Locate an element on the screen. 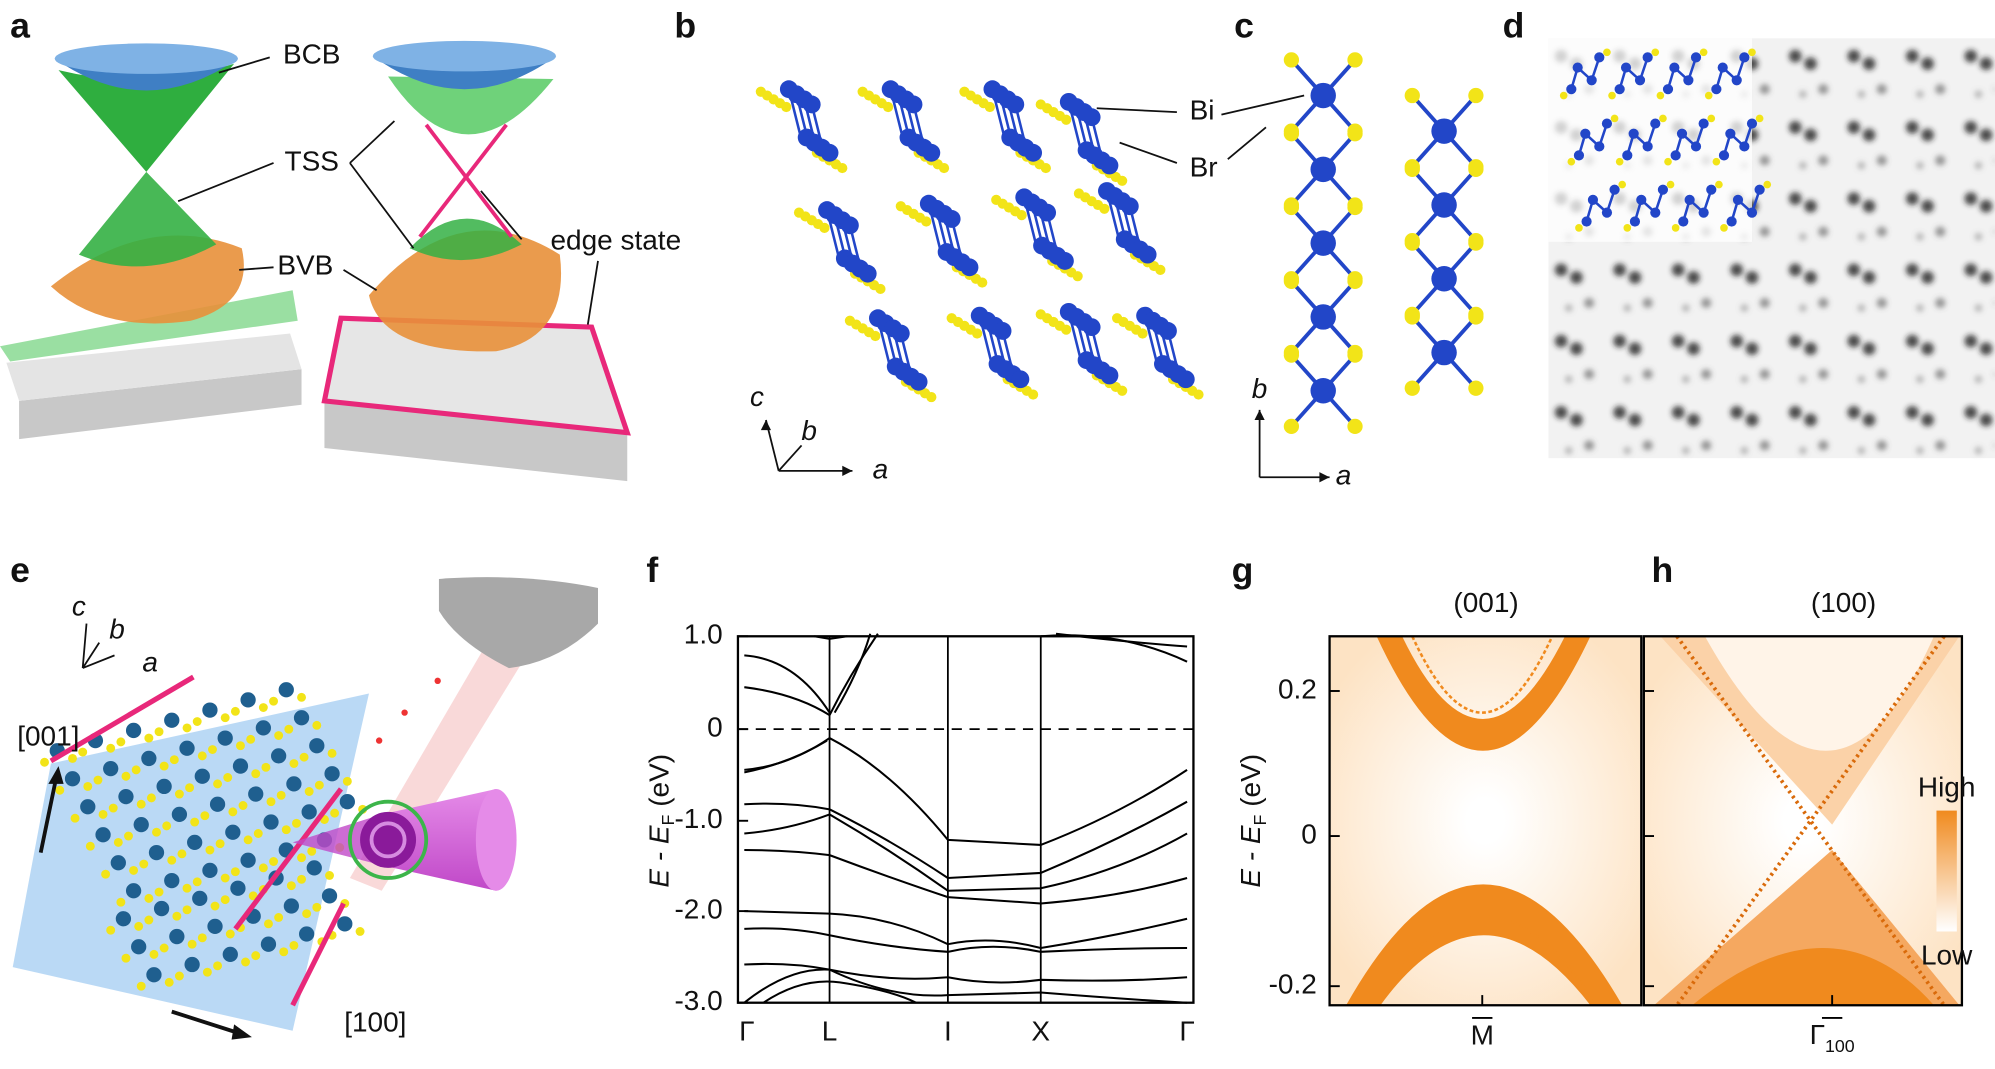  axes-arrows is located at coordinates (98, 646).